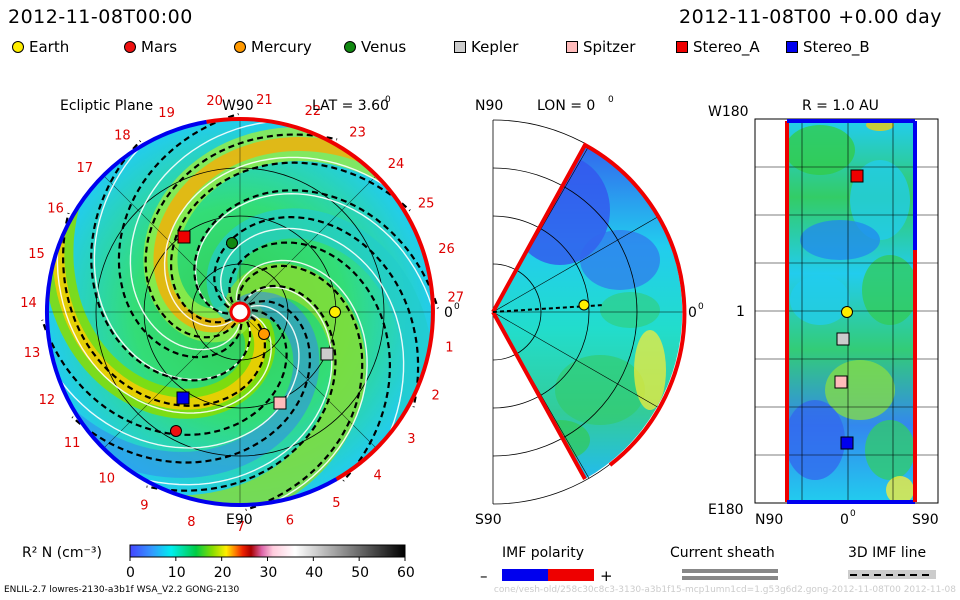 The height and width of the screenshot is (600, 960). What do you see at coordinates (726, 47) in the screenshot?
I see `legend-label: Stereo_A` at bounding box center [726, 47].